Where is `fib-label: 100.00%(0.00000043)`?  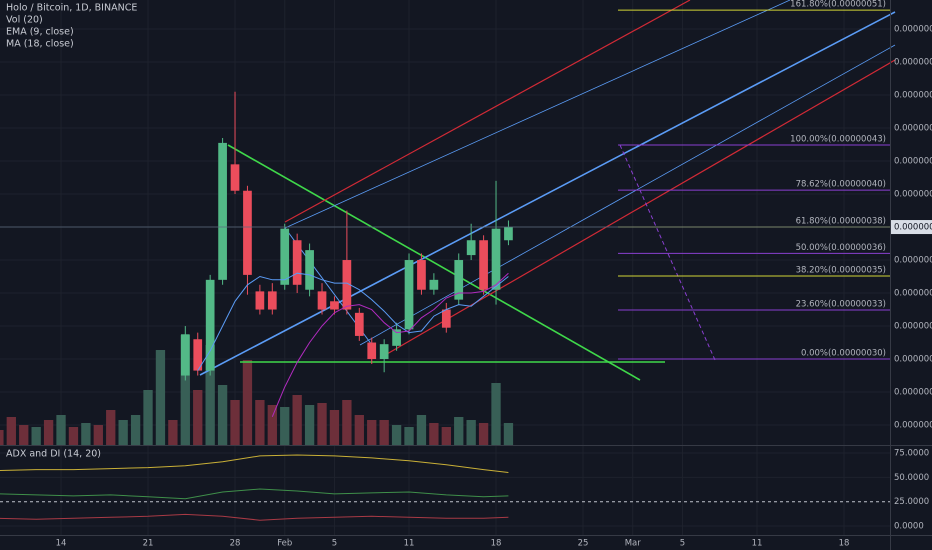 fib-label: 100.00%(0.00000043) is located at coordinates (838, 140).